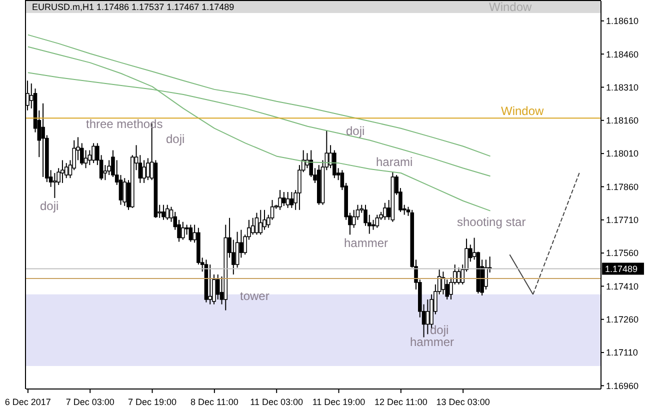 This screenshot has width=645, height=409. What do you see at coordinates (255, 296) in the screenshot?
I see `annotation: tower` at bounding box center [255, 296].